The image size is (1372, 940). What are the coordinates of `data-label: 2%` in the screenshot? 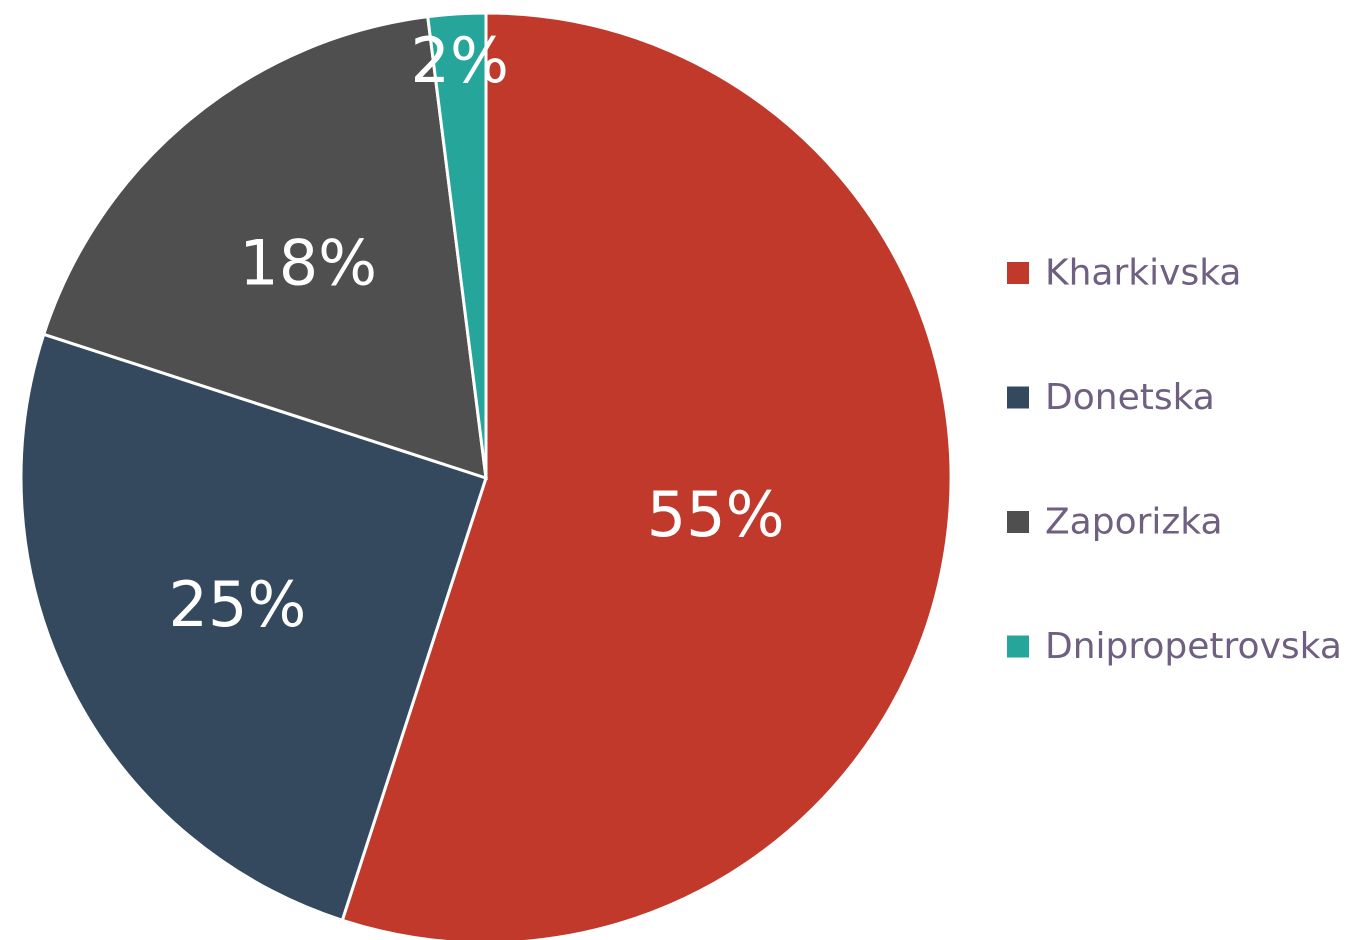 It's located at (460, 60).